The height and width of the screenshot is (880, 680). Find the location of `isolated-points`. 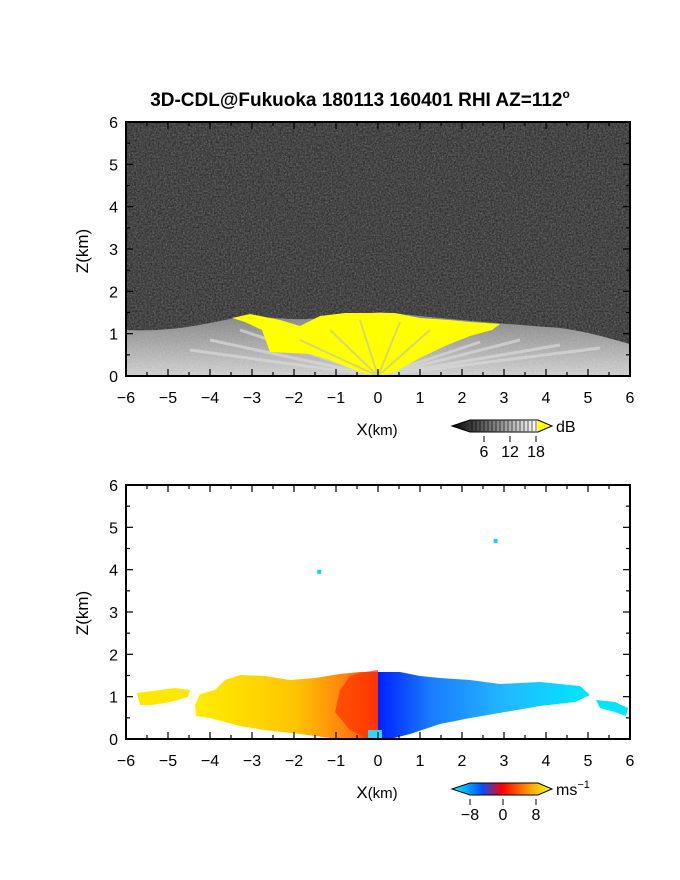

isolated-points is located at coordinates (407, 556).